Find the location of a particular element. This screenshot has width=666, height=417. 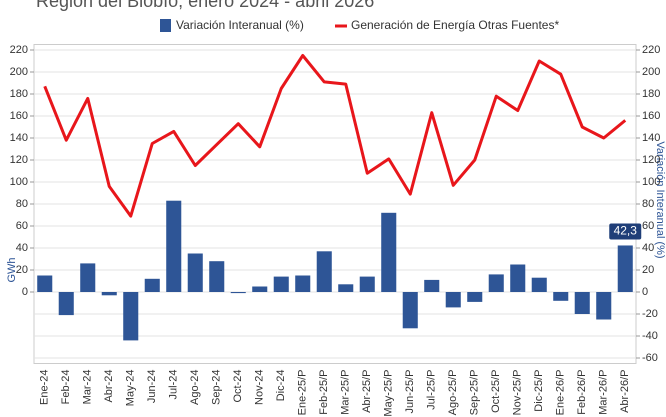

y2-tick-label: -40 is located at coordinates (650, 336).